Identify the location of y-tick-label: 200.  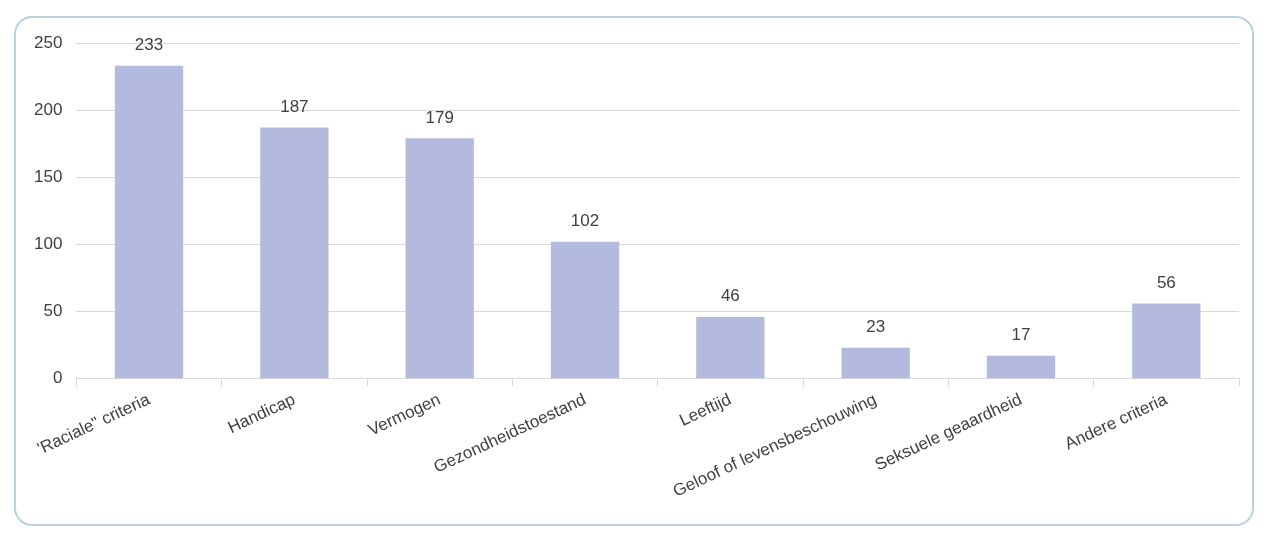
(48, 109).